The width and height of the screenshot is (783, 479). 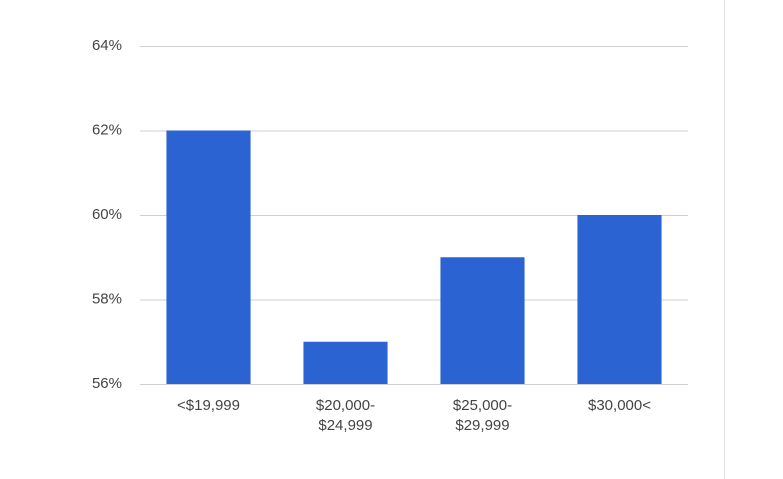 I want to click on x-tick-label: <$19,999, so click(x=208, y=405).